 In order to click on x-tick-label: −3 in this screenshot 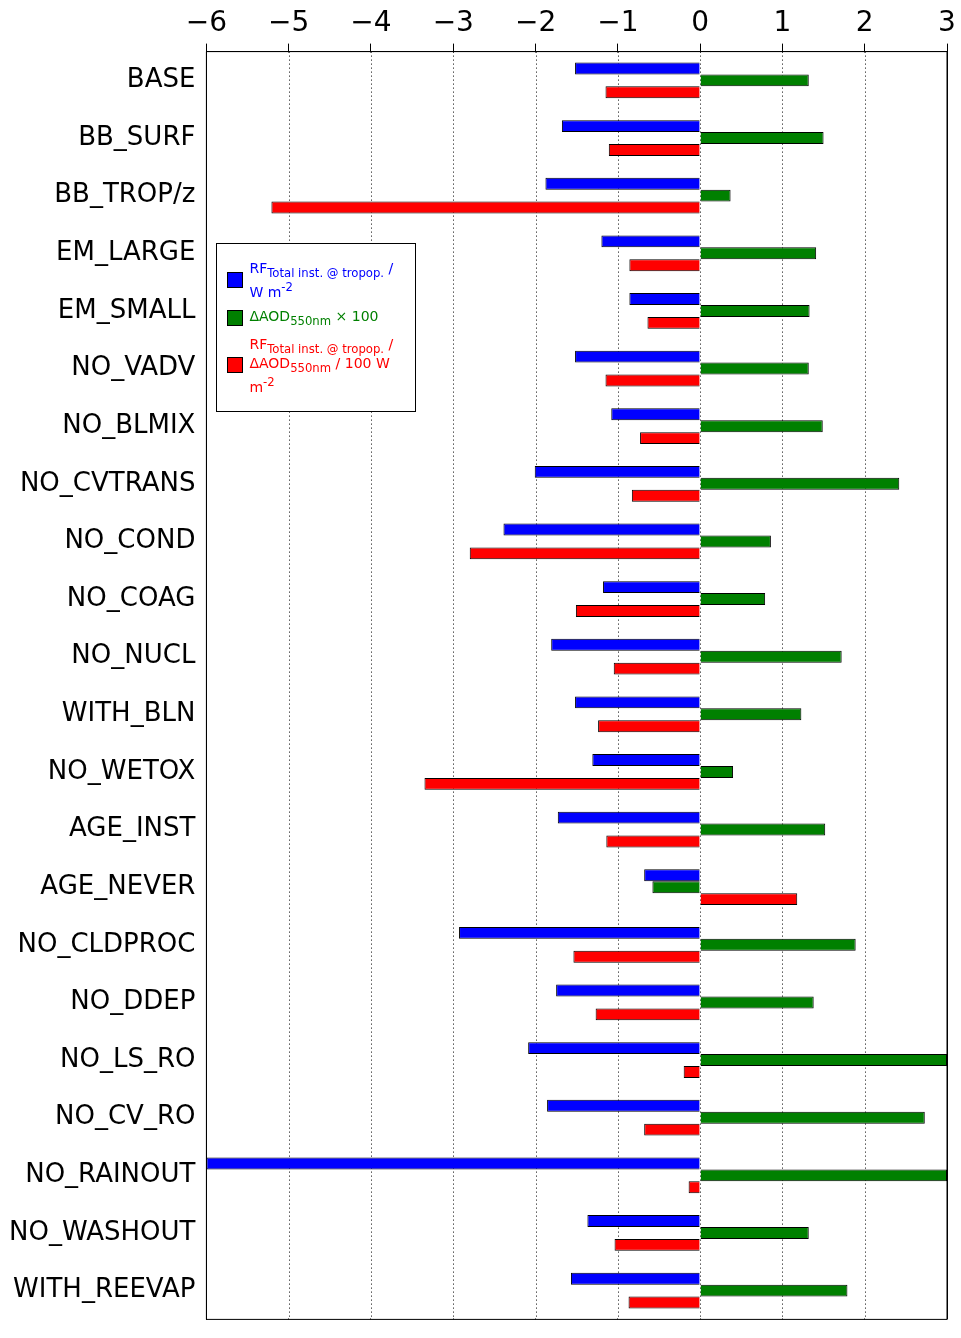, I will do `click(453, 22)`.